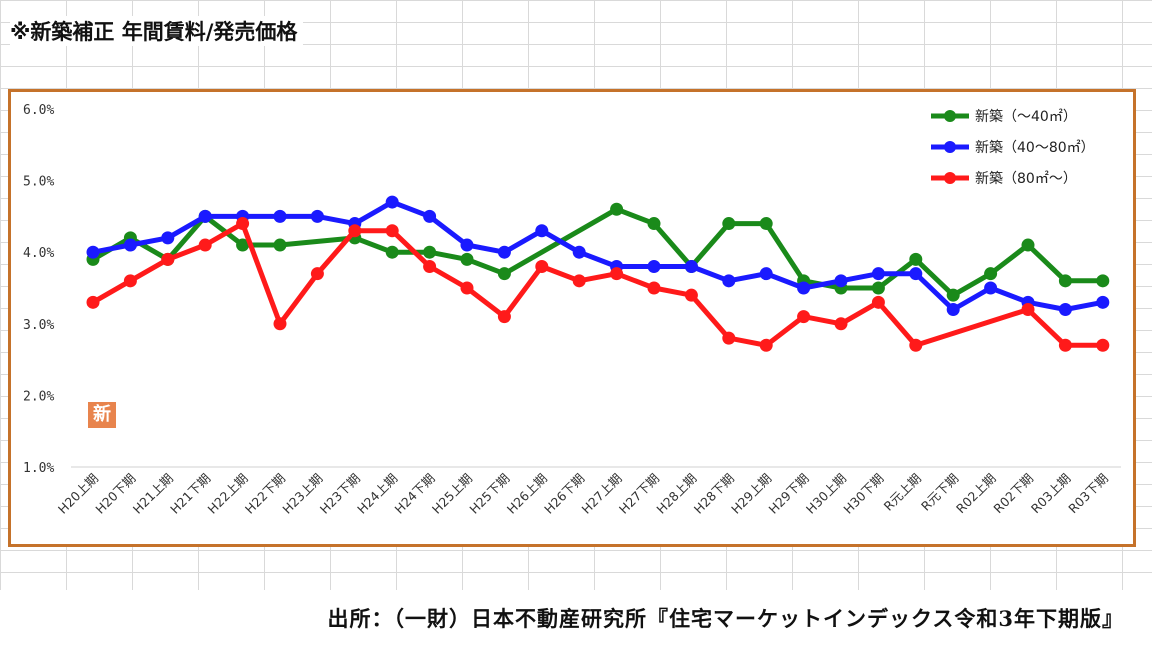 The image size is (1152, 648). What do you see at coordinates (38, 182) in the screenshot?
I see `y-tick-label: 5.0%` at bounding box center [38, 182].